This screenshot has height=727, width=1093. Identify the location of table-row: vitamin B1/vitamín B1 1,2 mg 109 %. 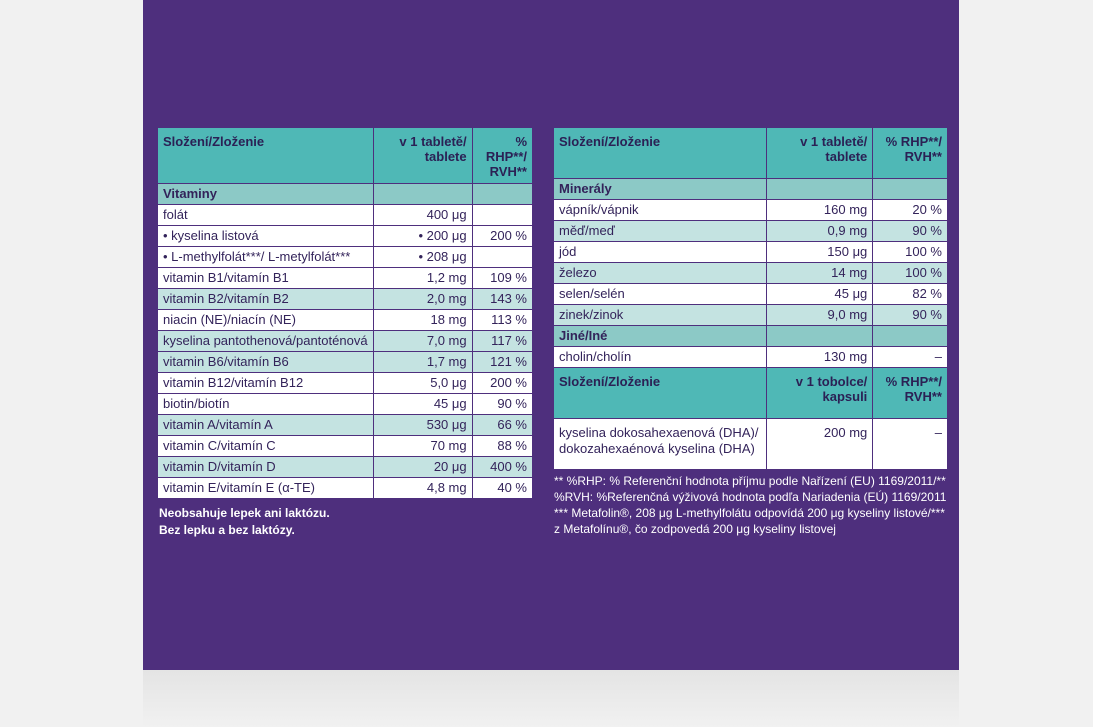
(345, 278).